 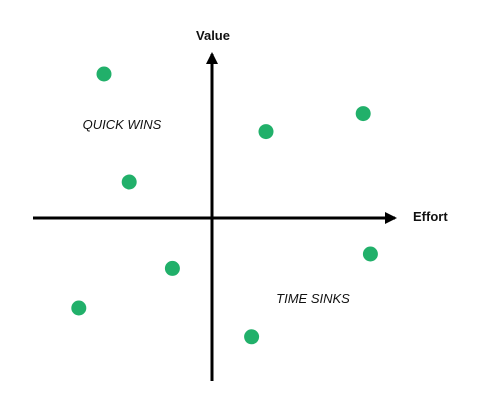 I want to click on quadrant-label-time-sinks: TIME SINKS, so click(x=313, y=298).